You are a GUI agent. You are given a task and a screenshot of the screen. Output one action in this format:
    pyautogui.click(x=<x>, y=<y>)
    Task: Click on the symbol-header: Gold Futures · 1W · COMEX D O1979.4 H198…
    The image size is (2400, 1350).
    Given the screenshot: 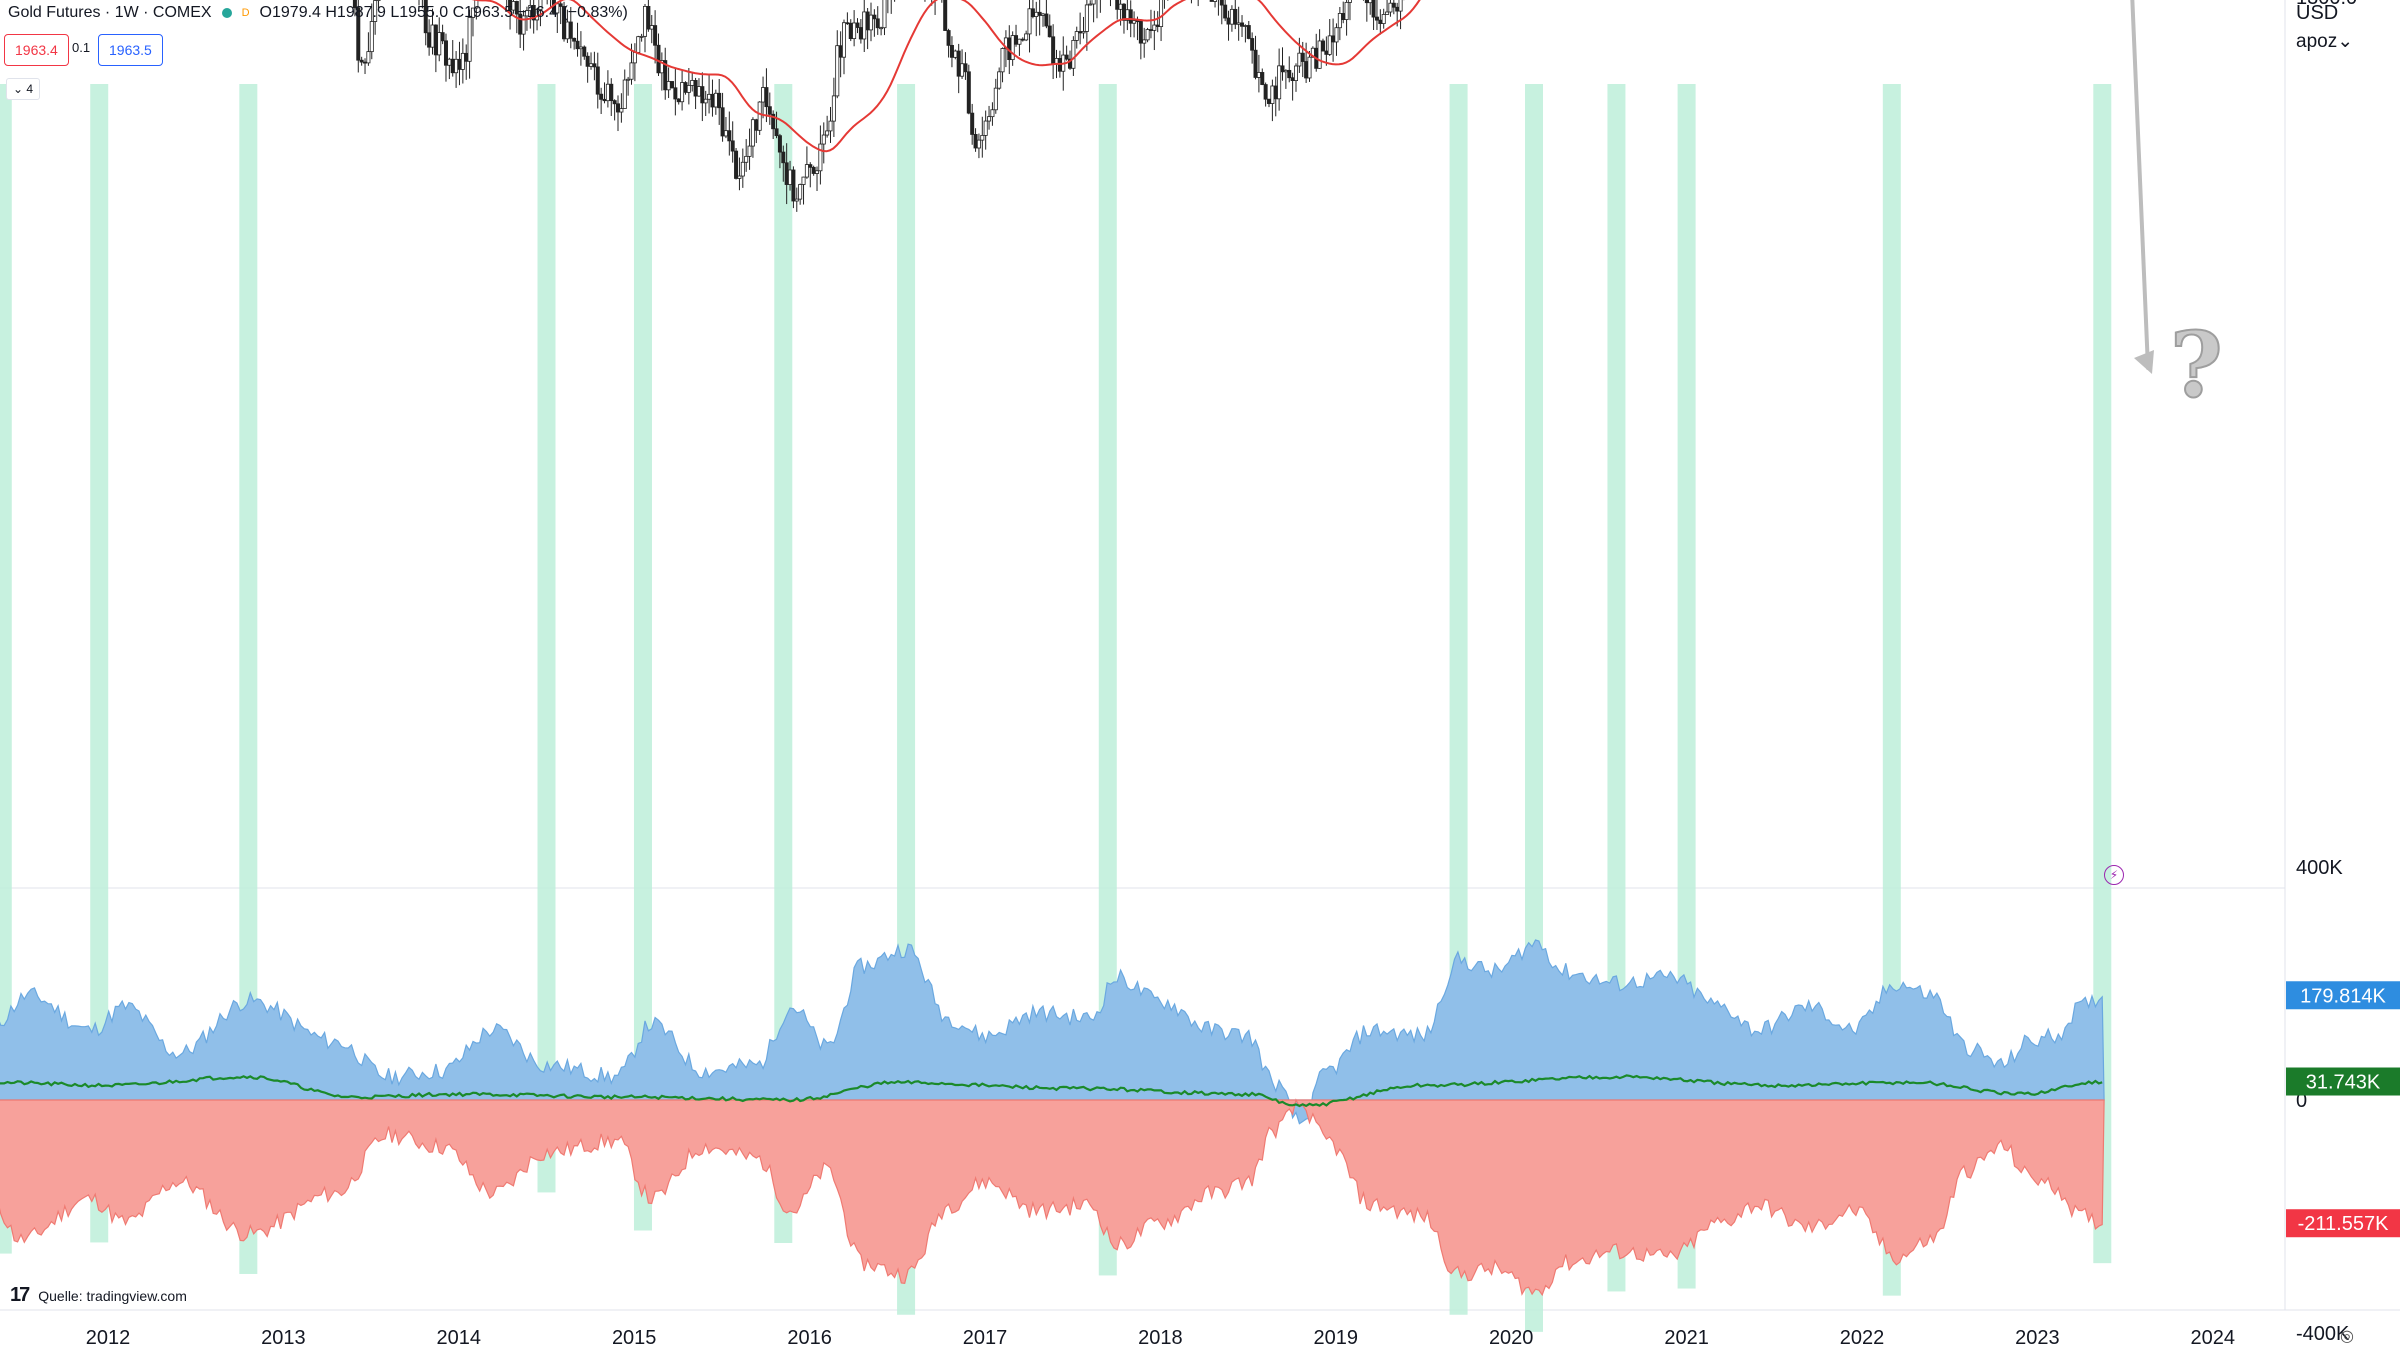 What is the action you would take?
    pyautogui.click(x=318, y=13)
    